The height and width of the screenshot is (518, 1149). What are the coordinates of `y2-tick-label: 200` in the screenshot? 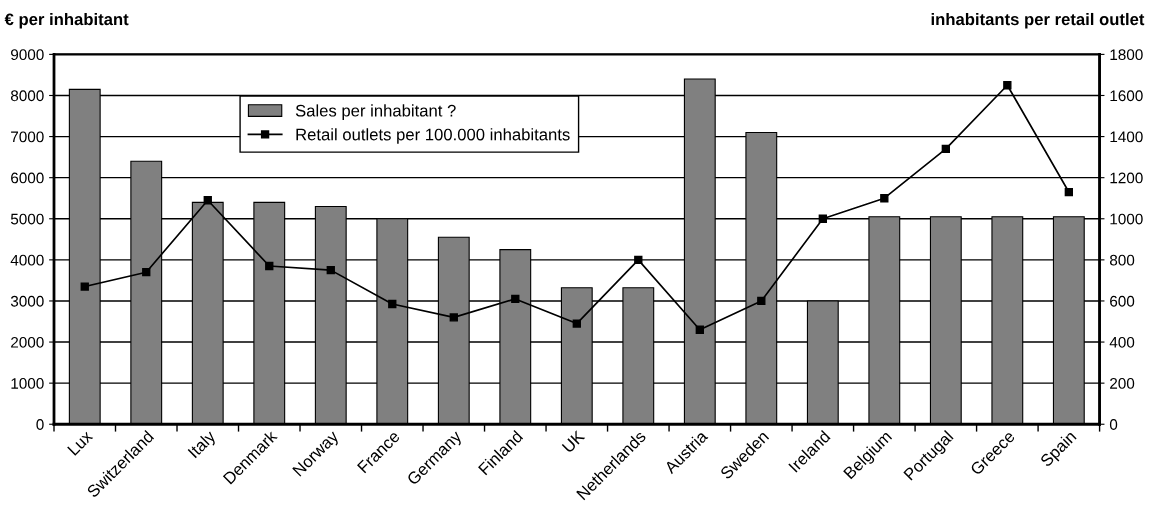 It's located at (1122, 383).